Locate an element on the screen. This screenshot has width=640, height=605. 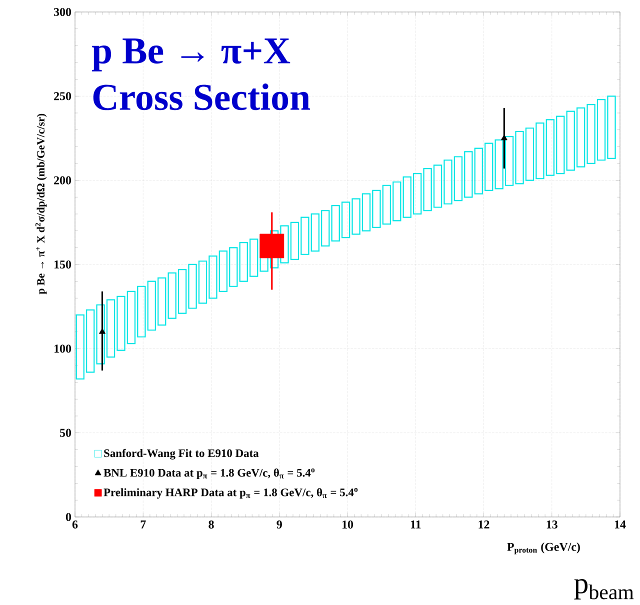
legend-label: Sanford-Wang Fit to E910 Data is located at coordinates (181, 454).